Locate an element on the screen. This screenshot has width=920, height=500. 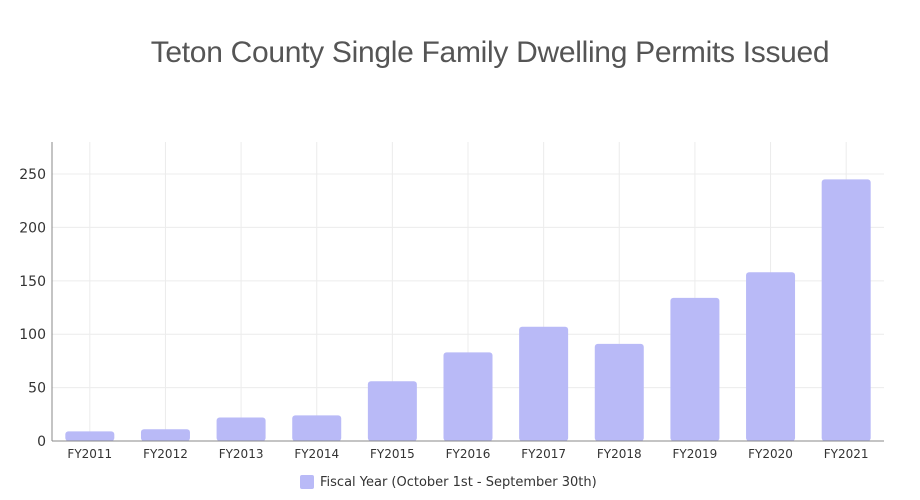
x-tick-label: FY2021 is located at coordinates (846, 454).